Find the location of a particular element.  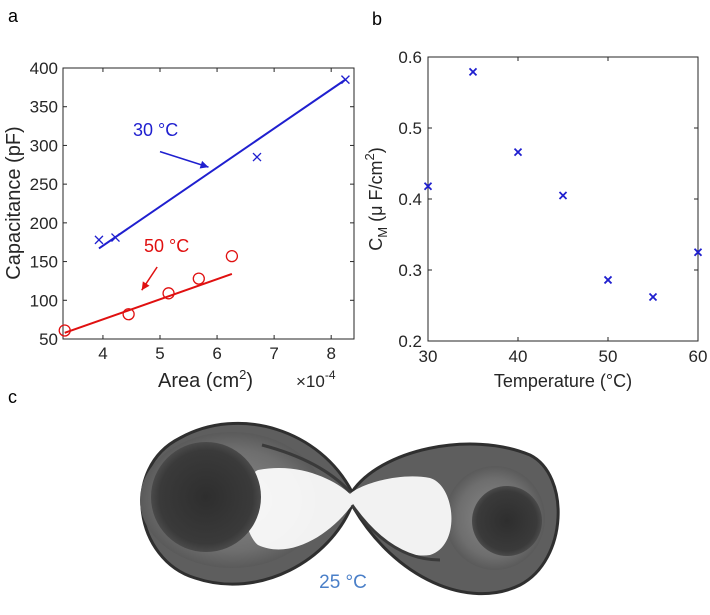

annotation-label: 50 °C is located at coordinates (166, 246).